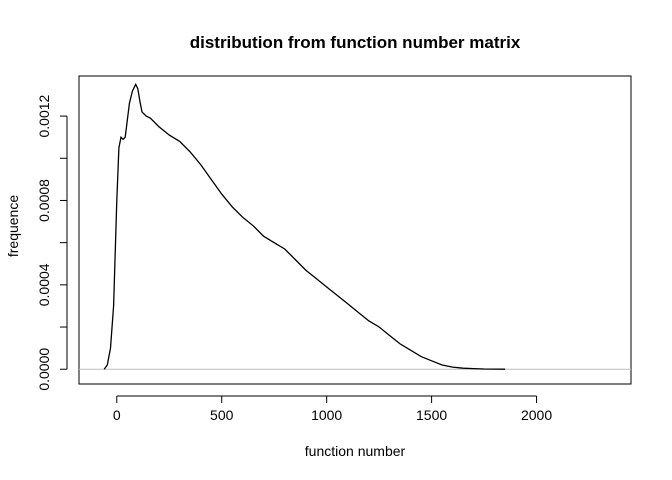 This screenshot has height=480, width=672. I want to click on x-tick-label: 500, so click(222, 415).